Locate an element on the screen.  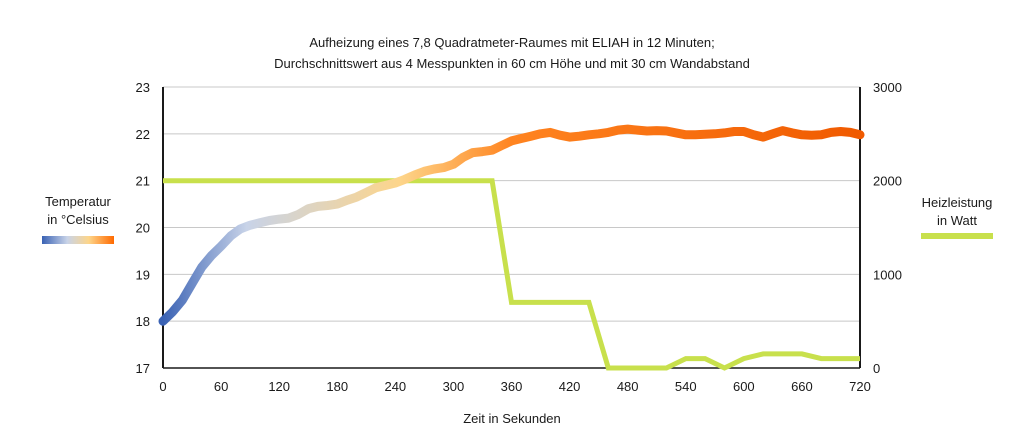
y-right-tick-2000: 2000 is located at coordinates (887, 181).